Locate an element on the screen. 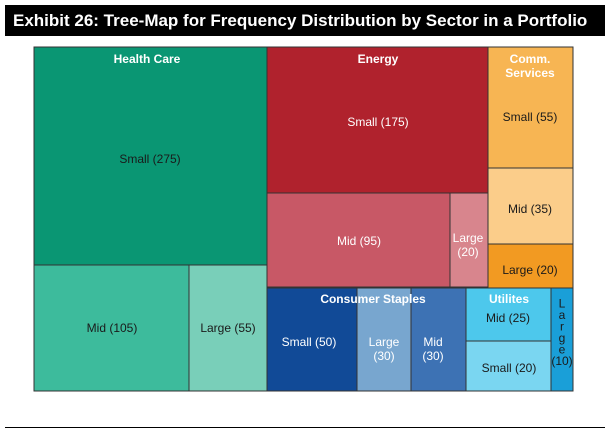 The image size is (612, 436). cell-utilites-large is located at coordinates (562, 339).